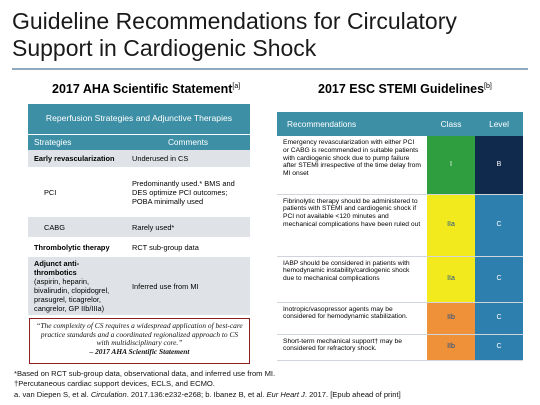  Describe the element at coordinates (77, 158) in the screenshot. I see `strategy-cell: Early revascularization` at that location.